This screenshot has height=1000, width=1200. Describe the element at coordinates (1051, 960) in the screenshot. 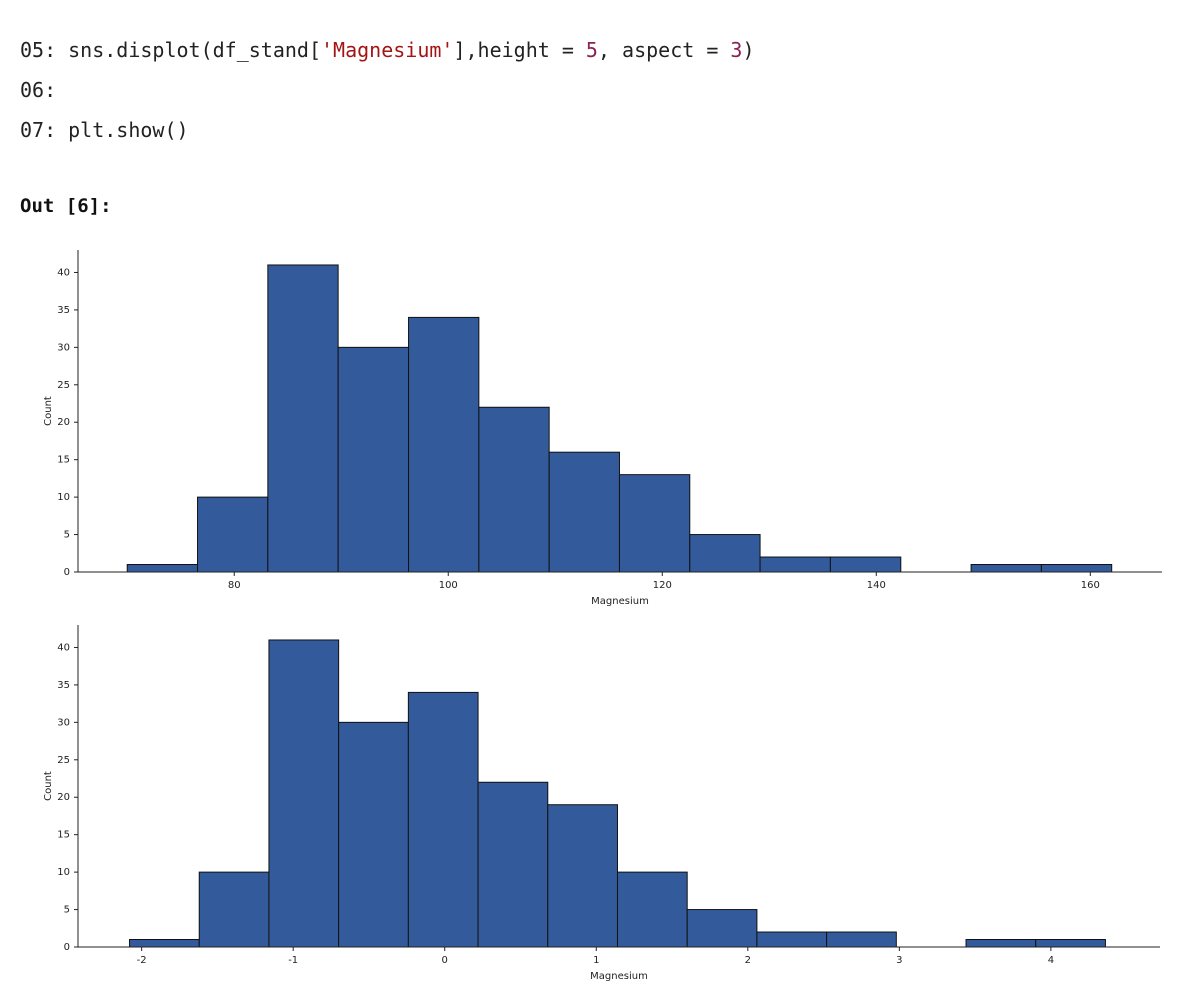

I see `x-tick-label: 4` at that location.